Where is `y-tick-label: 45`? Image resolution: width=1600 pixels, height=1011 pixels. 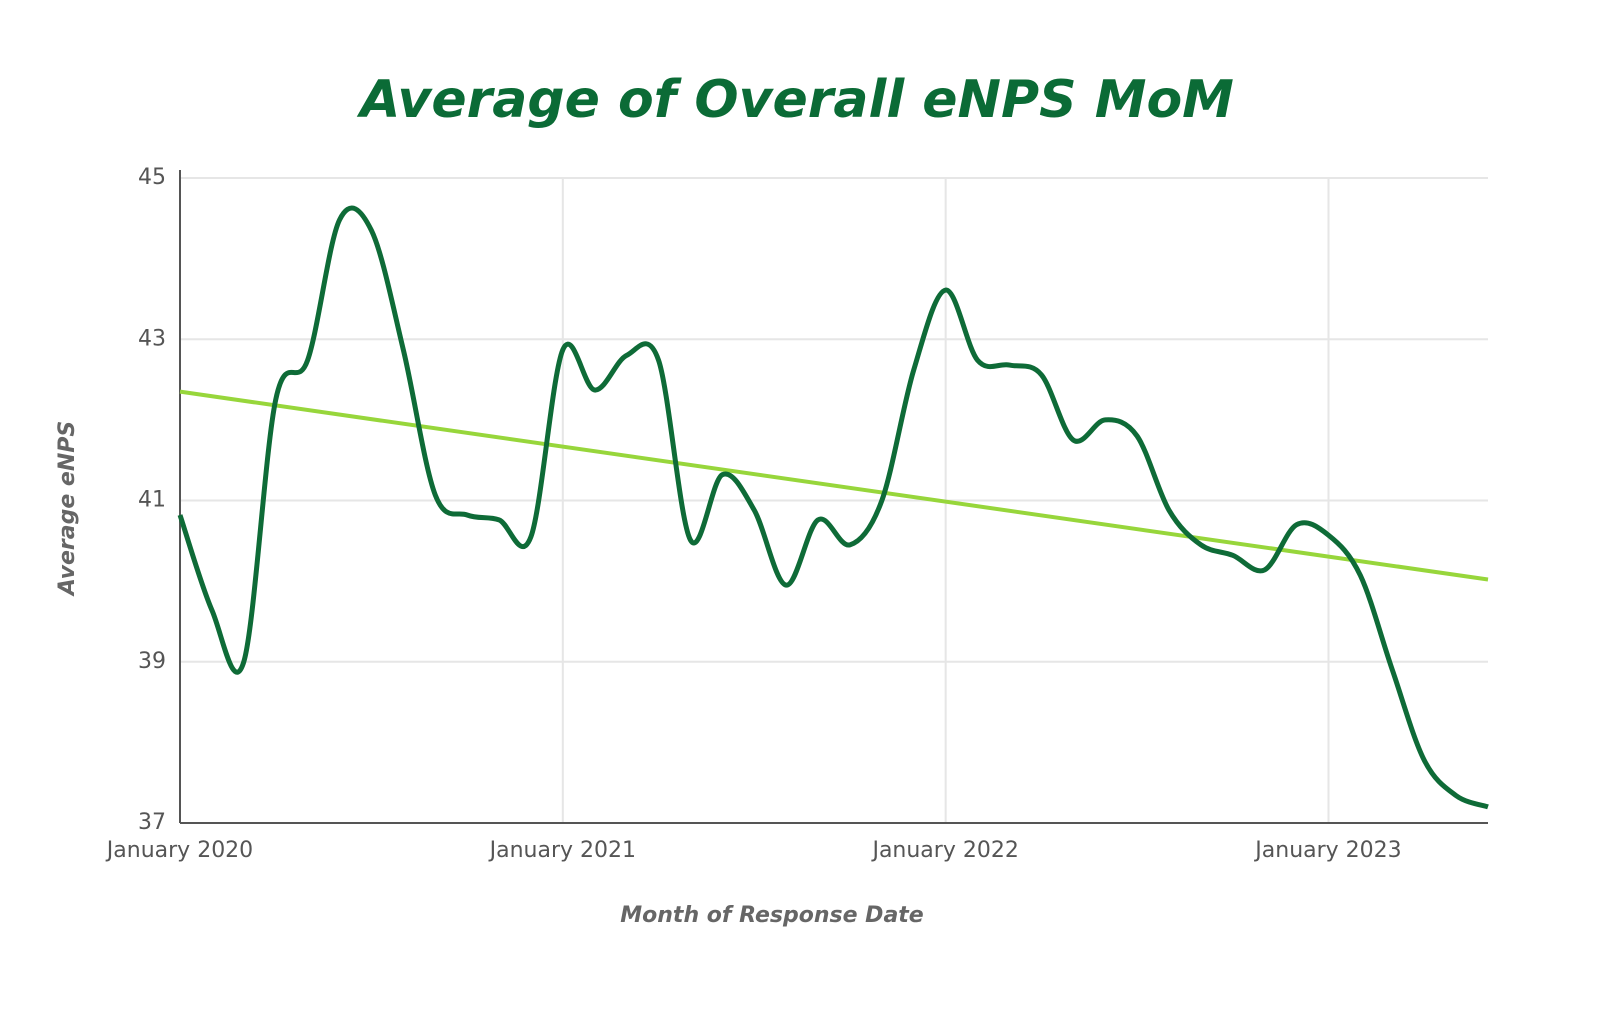
y-tick-label: 45 is located at coordinates (152, 177).